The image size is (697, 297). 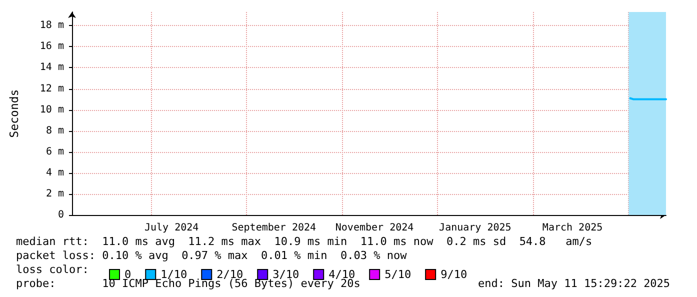 I want to click on y-tick-label: 10 m, so click(x=52, y=110).